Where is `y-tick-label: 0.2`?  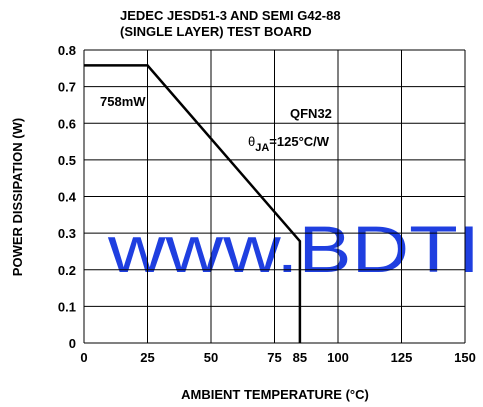 y-tick-label: 0.2 is located at coordinates (67, 270).